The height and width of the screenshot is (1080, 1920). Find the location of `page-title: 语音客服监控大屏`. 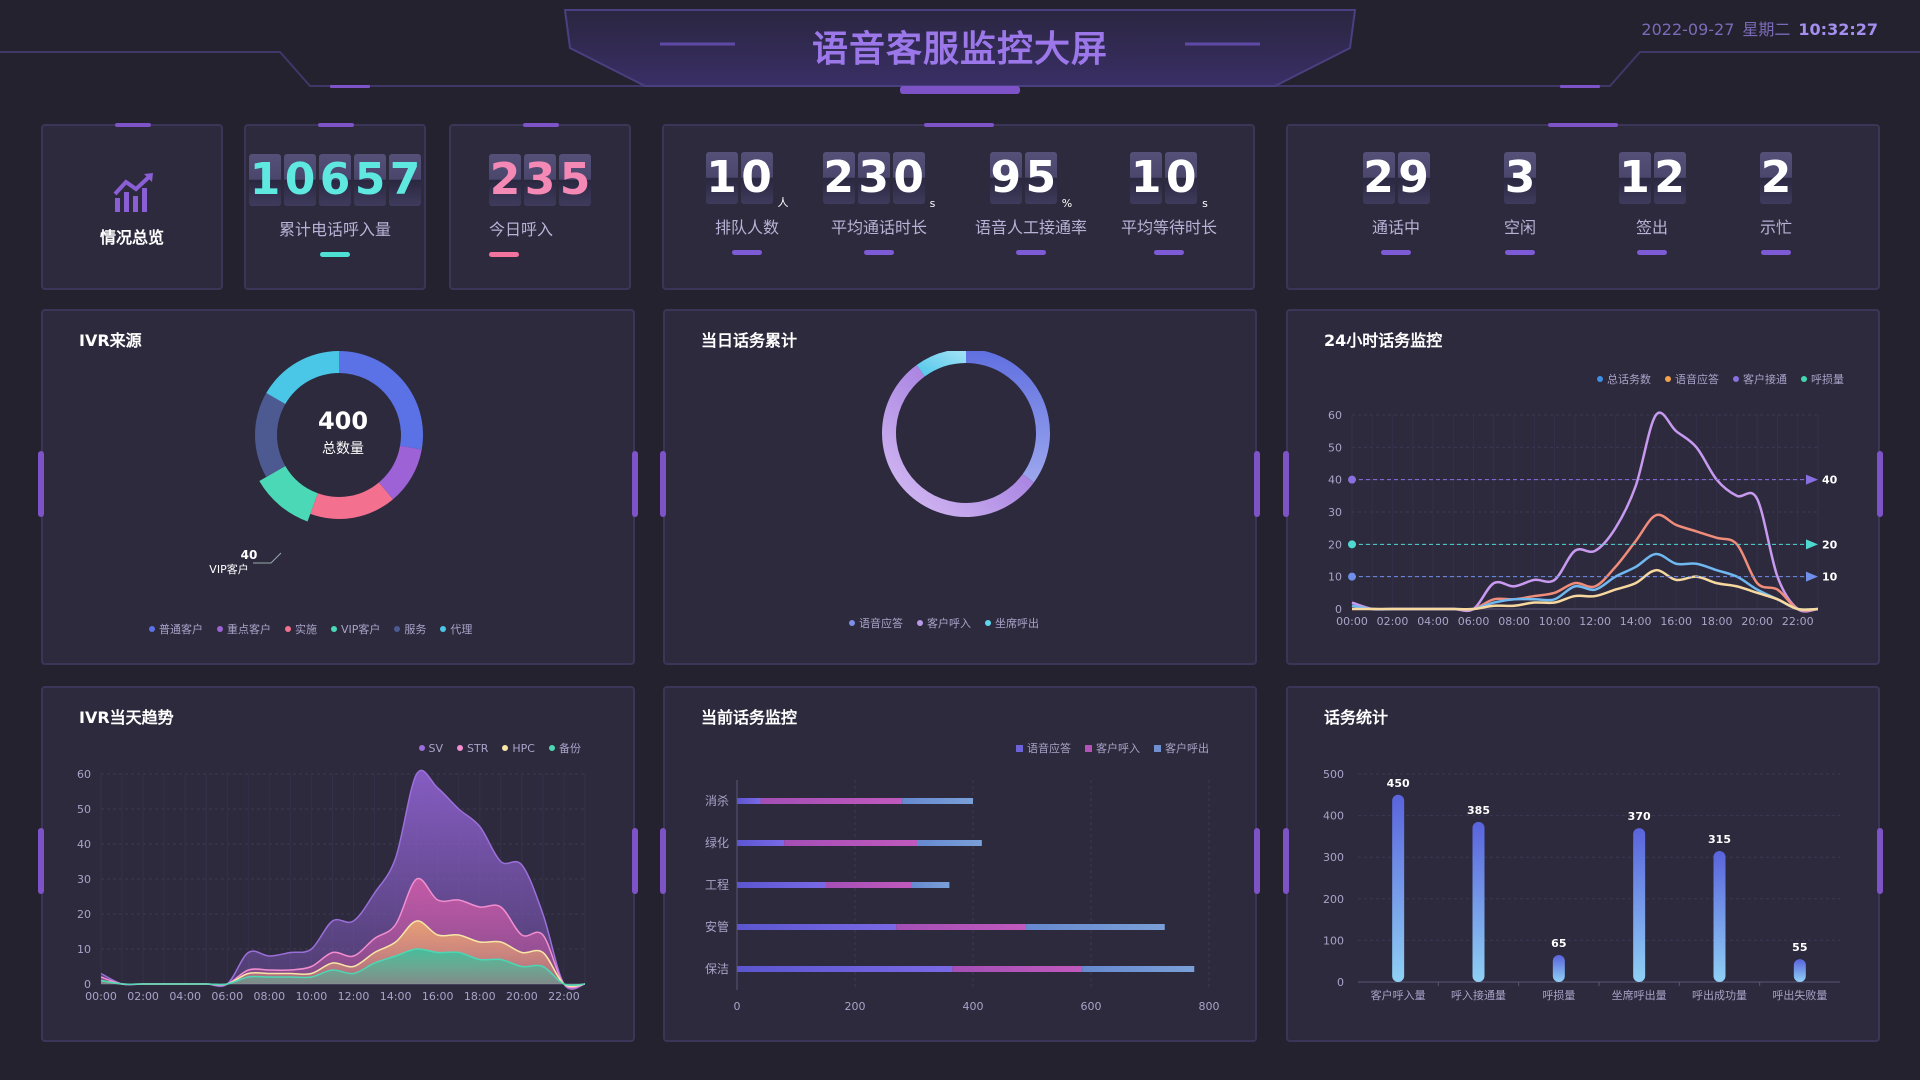

page-title: 语音客服监控大屏 is located at coordinates (959, 49).